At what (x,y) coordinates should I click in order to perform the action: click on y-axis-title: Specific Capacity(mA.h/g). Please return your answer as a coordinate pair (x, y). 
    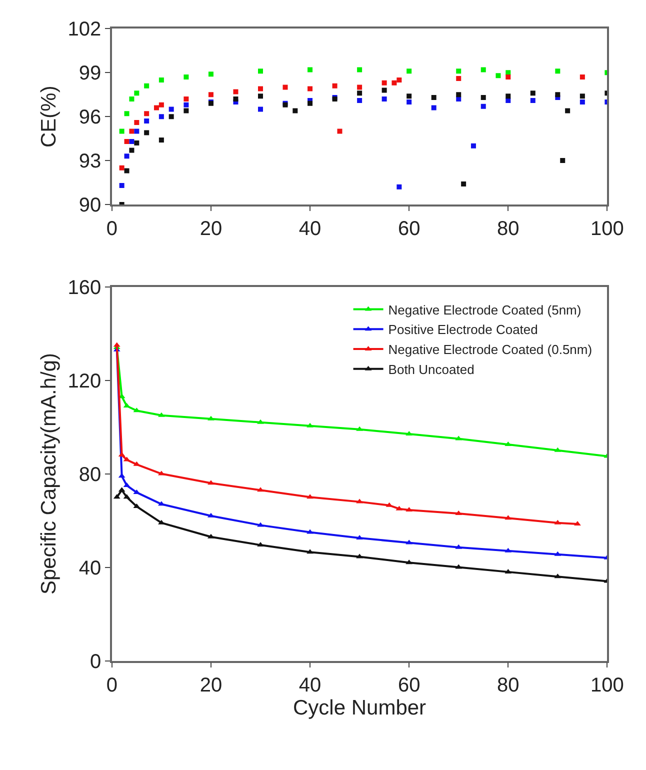
    Looking at the image, I should click on (48, 473).